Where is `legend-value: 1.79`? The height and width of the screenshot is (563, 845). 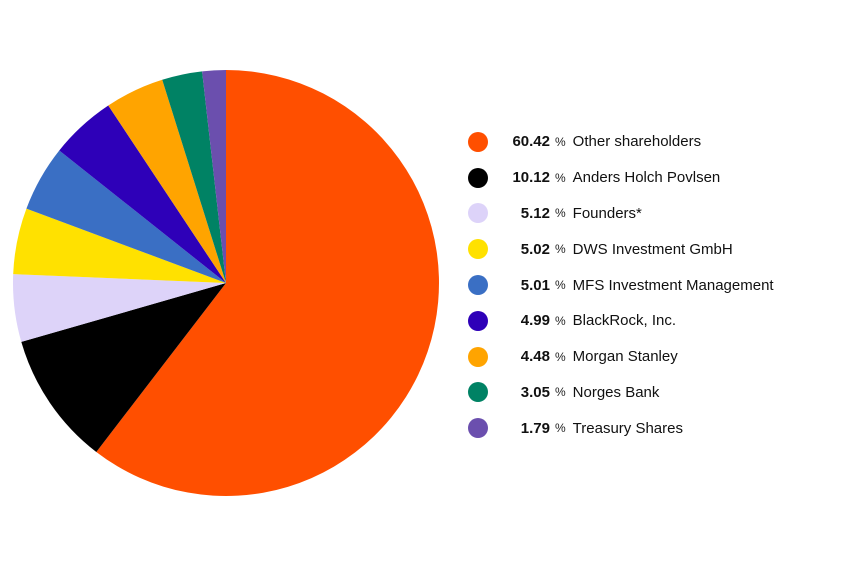 legend-value: 1.79 is located at coordinates (535, 428).